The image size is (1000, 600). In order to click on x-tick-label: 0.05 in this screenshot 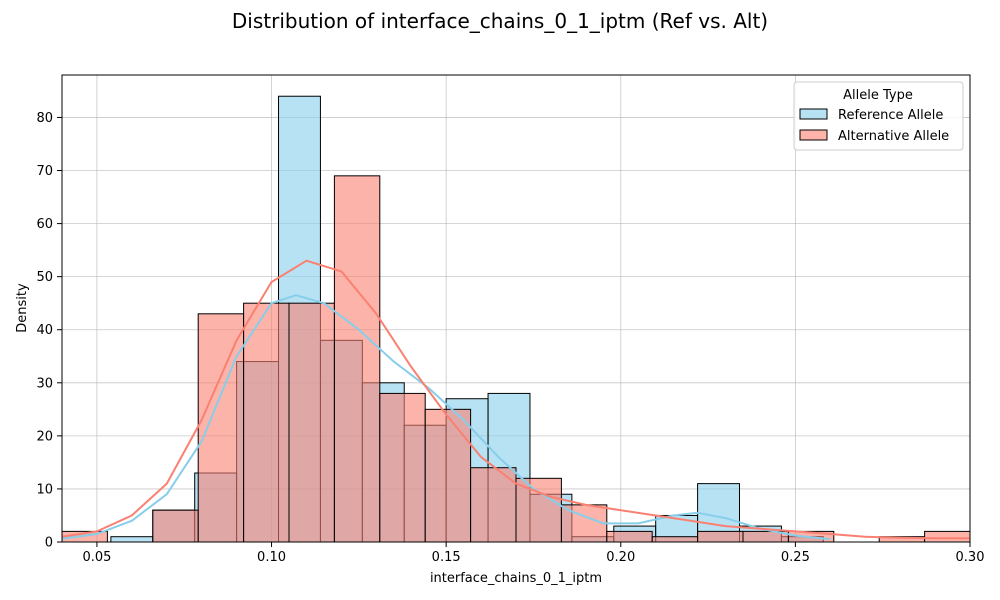, I will do `click(96, 557)`.